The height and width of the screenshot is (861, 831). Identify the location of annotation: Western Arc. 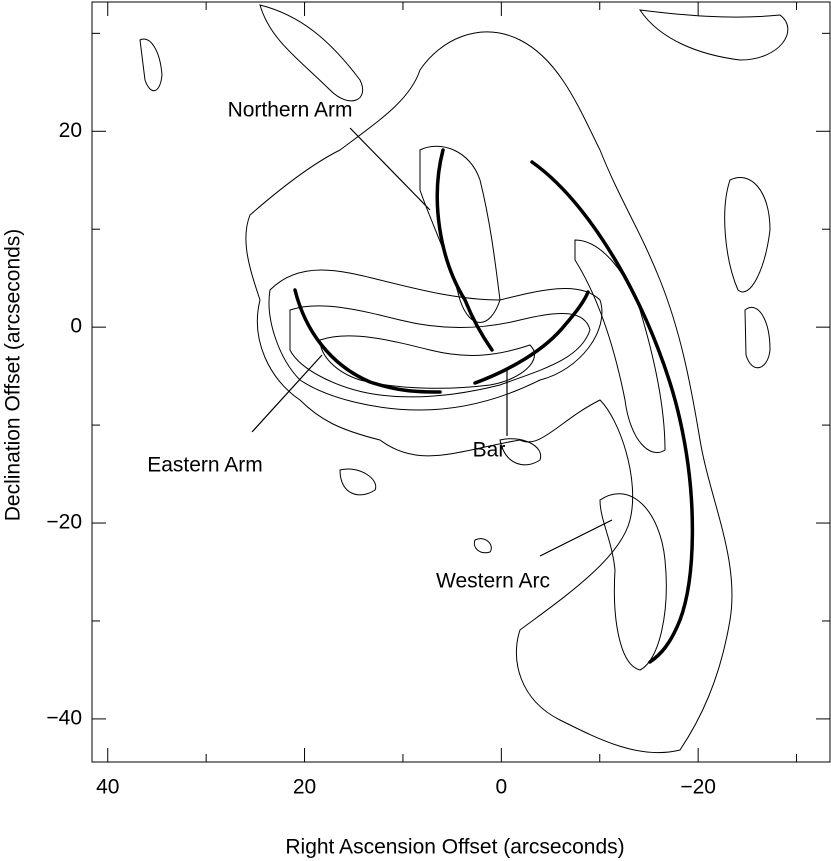
(493, 581).